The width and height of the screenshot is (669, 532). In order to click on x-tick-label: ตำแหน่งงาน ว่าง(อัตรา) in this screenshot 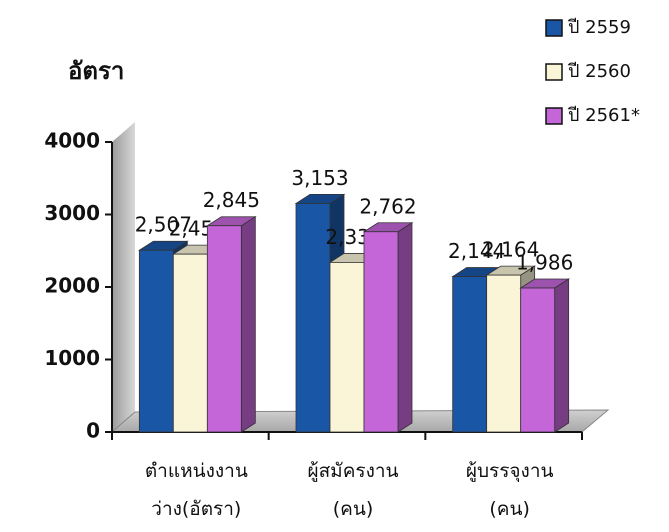, I will do `click(196, 490)`.